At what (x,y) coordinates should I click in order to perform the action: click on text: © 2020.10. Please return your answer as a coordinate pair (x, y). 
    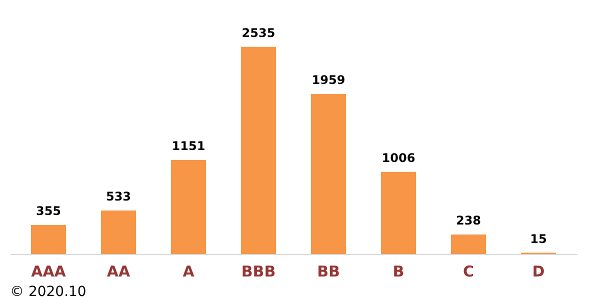
    Looking at the image, I should click on (48, 292).